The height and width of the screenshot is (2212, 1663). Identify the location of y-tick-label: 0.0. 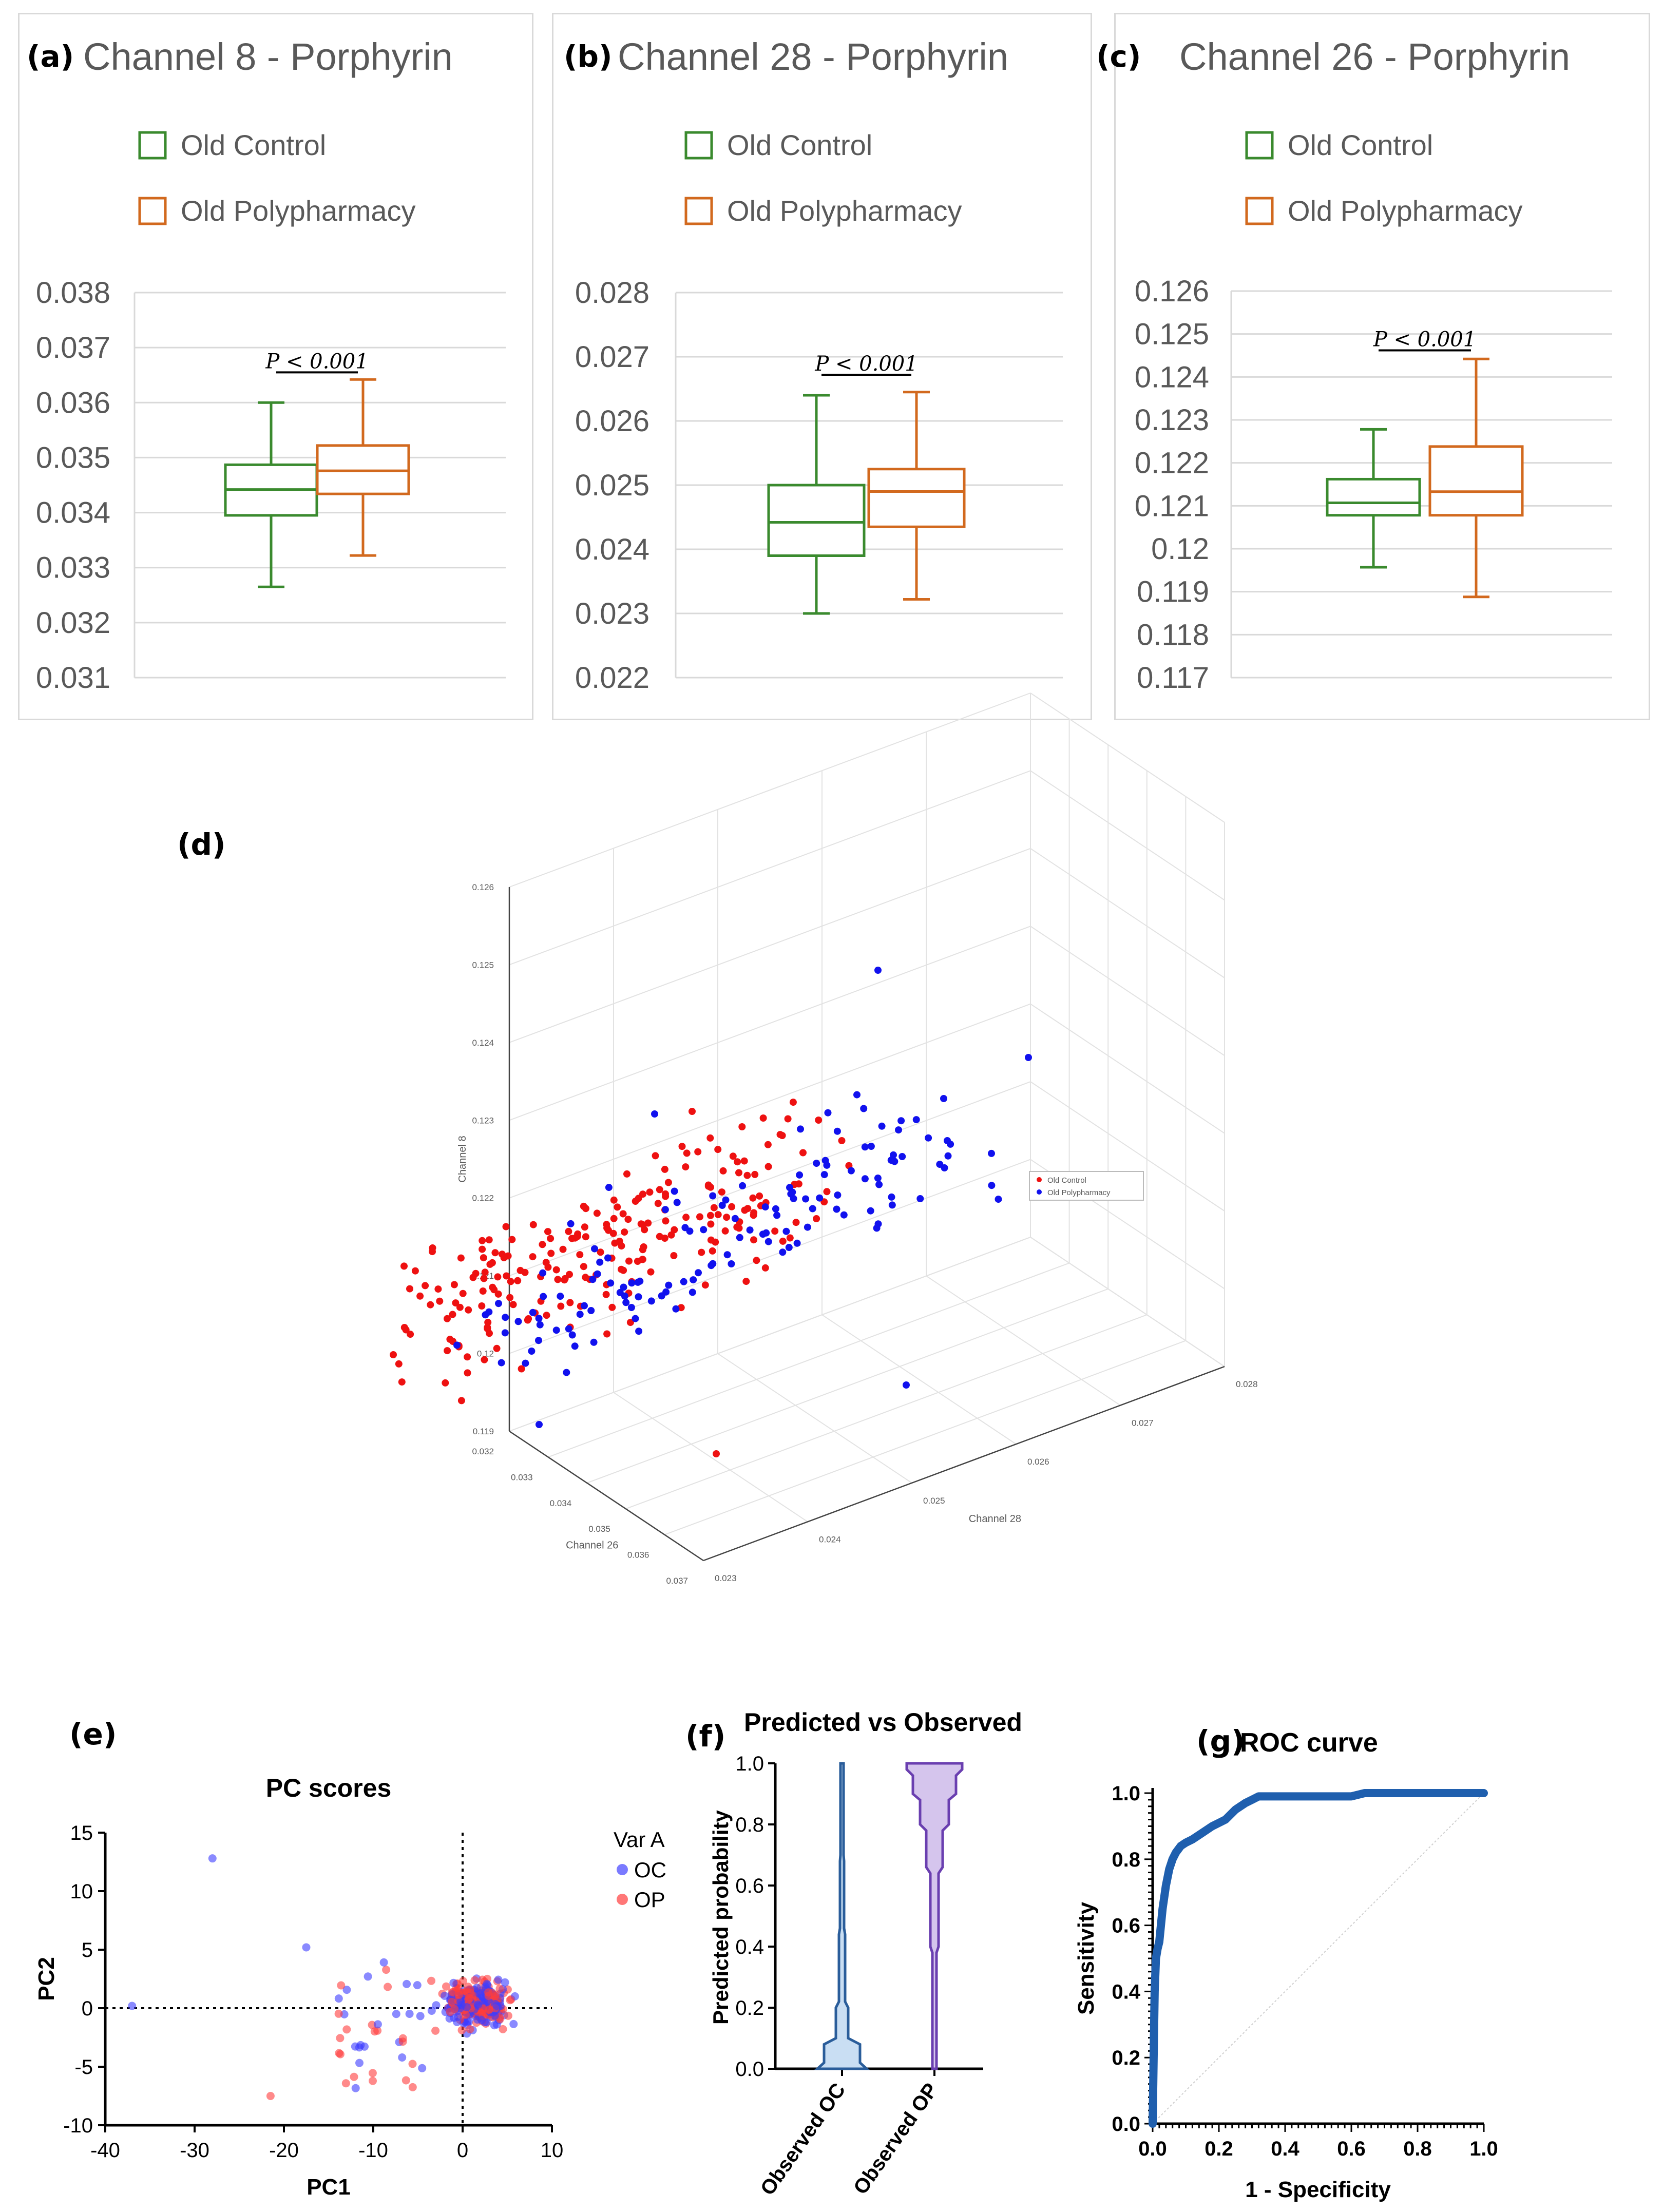
(749, 2069).